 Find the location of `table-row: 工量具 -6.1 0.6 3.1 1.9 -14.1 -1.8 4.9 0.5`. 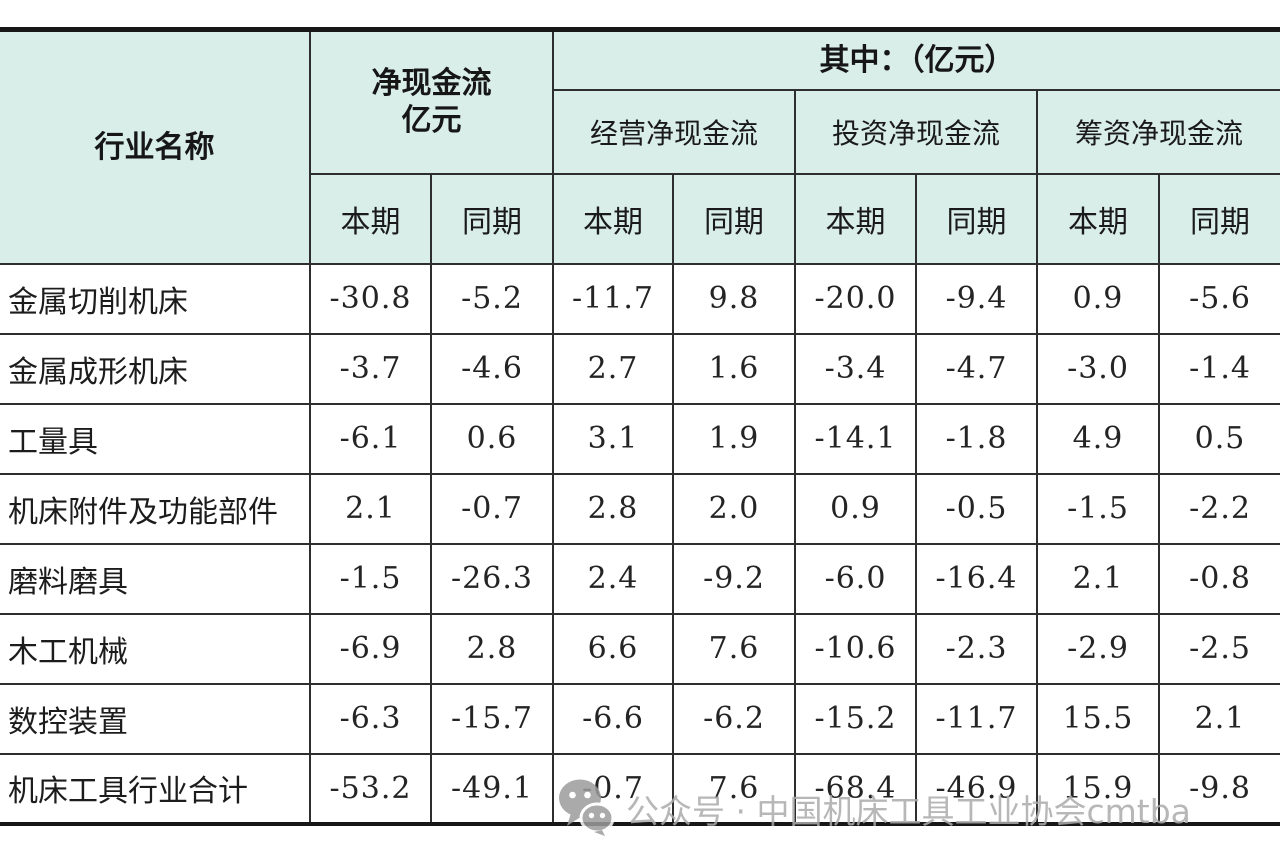

table-row: 工量具 -6.1 0.6 3.1 1.9 -14.1 -1.8 4.9 0.5 is located at coordinates (640, 438).